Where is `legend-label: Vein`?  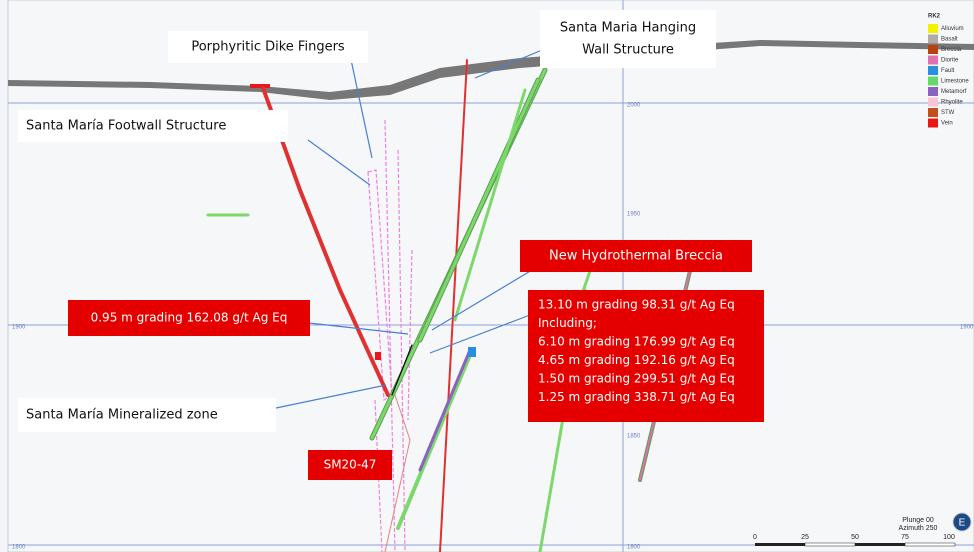 legend-label: Vein is located at coordinates (947, 124).